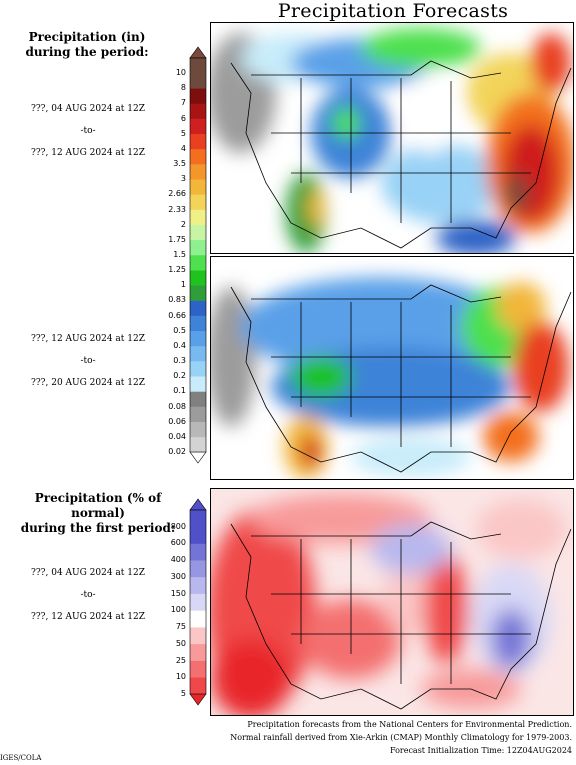 The width and height of the screenshot is (576, 765). Describe the element at coordinates (179, 361) in the screenshot. I see `colorbar-tick-label: 0.3` at that location.